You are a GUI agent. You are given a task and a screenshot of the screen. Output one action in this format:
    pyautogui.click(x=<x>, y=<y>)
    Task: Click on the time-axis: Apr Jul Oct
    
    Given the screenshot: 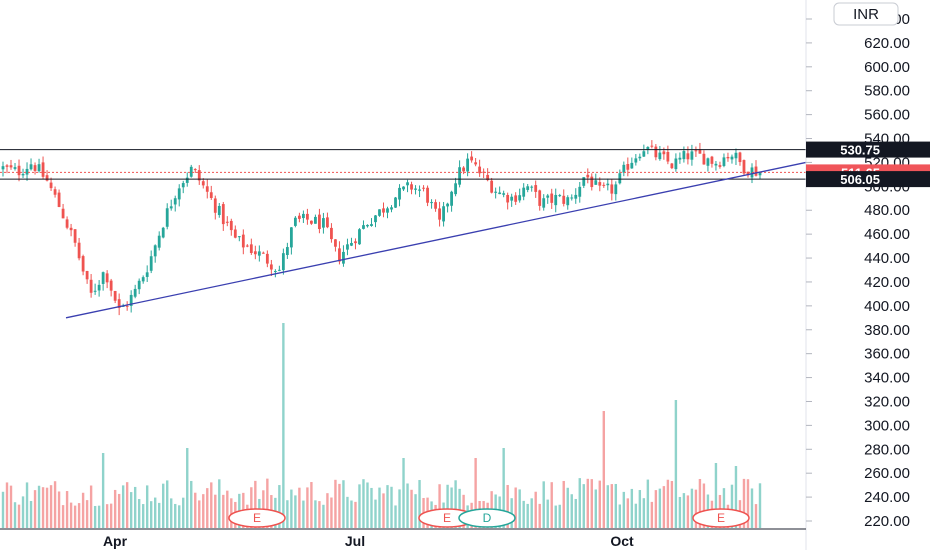 What is the action you would take?
    pyautogui.click(x=368, y=541)
    